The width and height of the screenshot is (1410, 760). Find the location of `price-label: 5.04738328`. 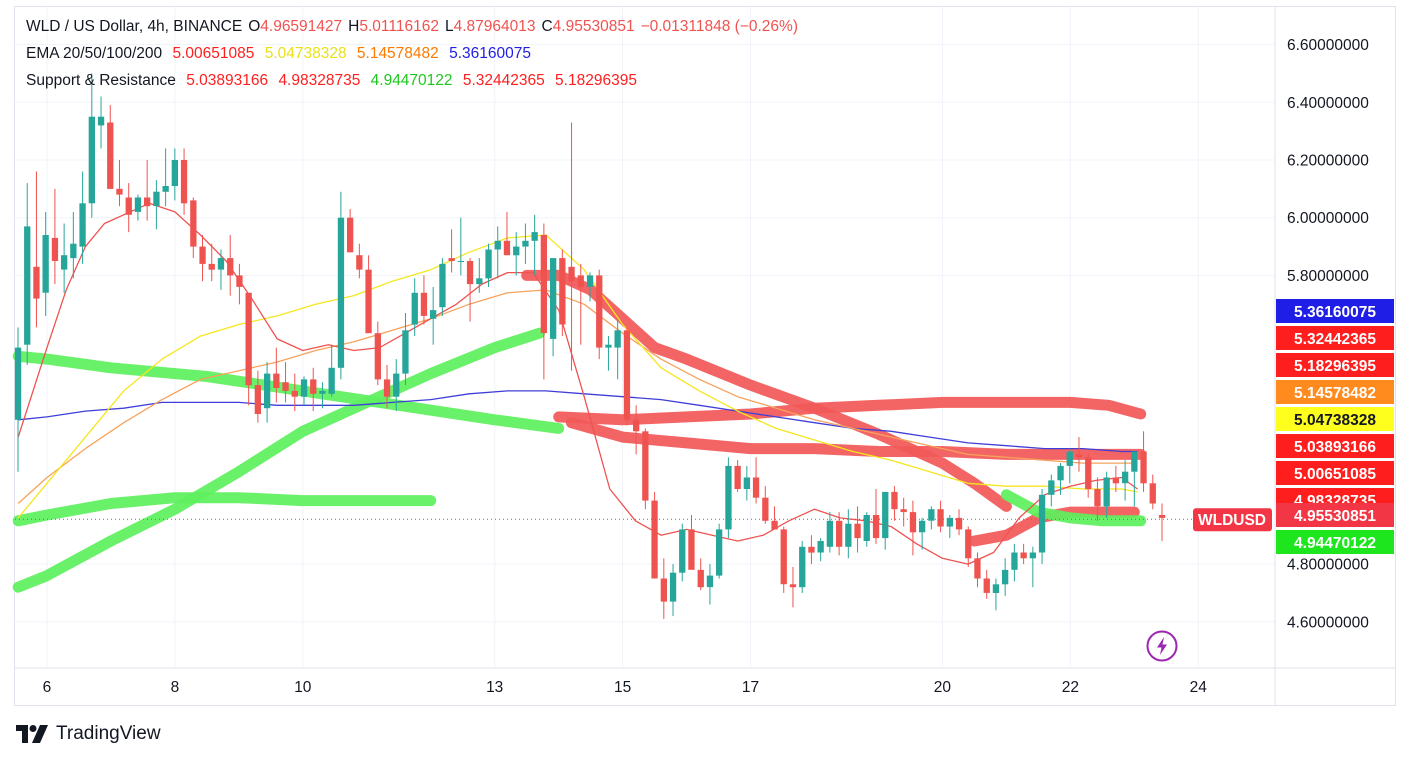

price-label: 5.04738328 is located at coordinates (1335, 419).